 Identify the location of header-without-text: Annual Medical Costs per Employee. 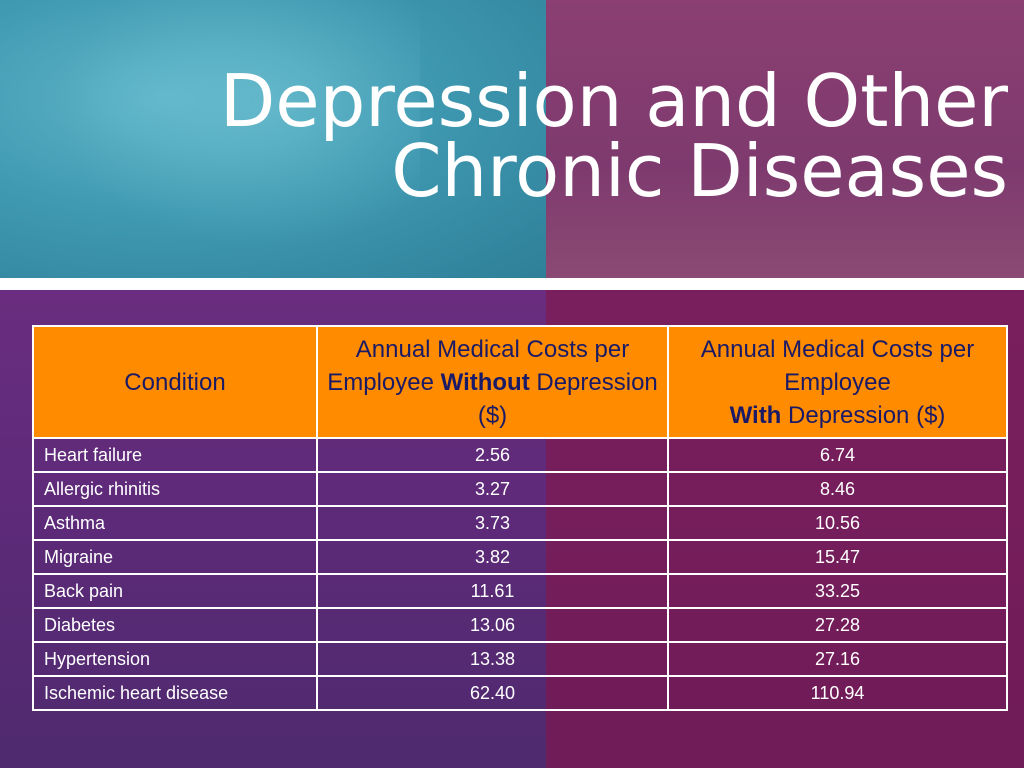
(478, 365).